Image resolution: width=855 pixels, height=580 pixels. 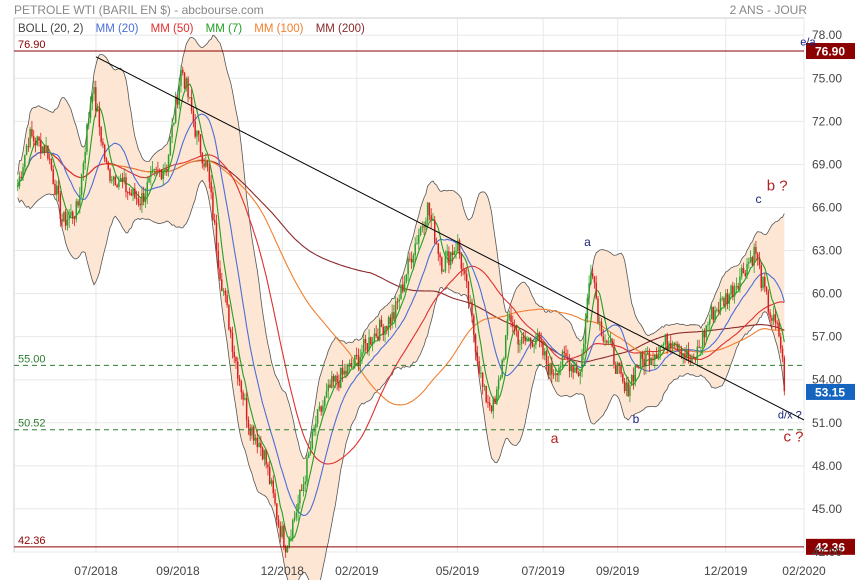 I want to click on y-tick-label: 63.00, so click(x=827, y=251).